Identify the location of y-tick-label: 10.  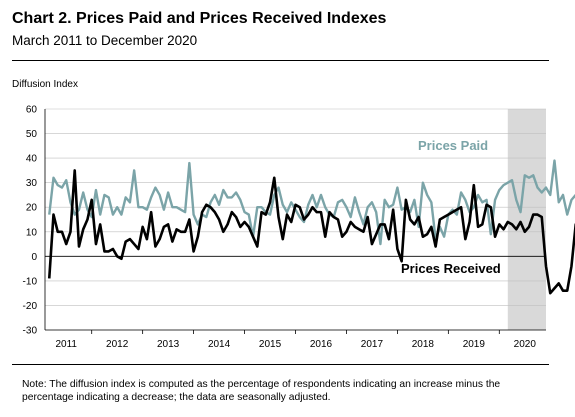
(32, 232).